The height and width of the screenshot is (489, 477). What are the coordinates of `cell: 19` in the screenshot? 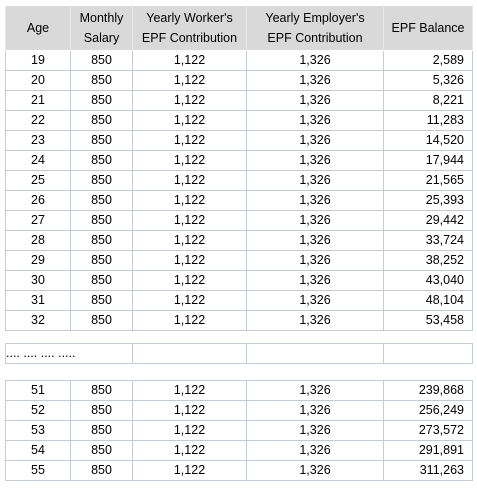 It's located at (38, 60).